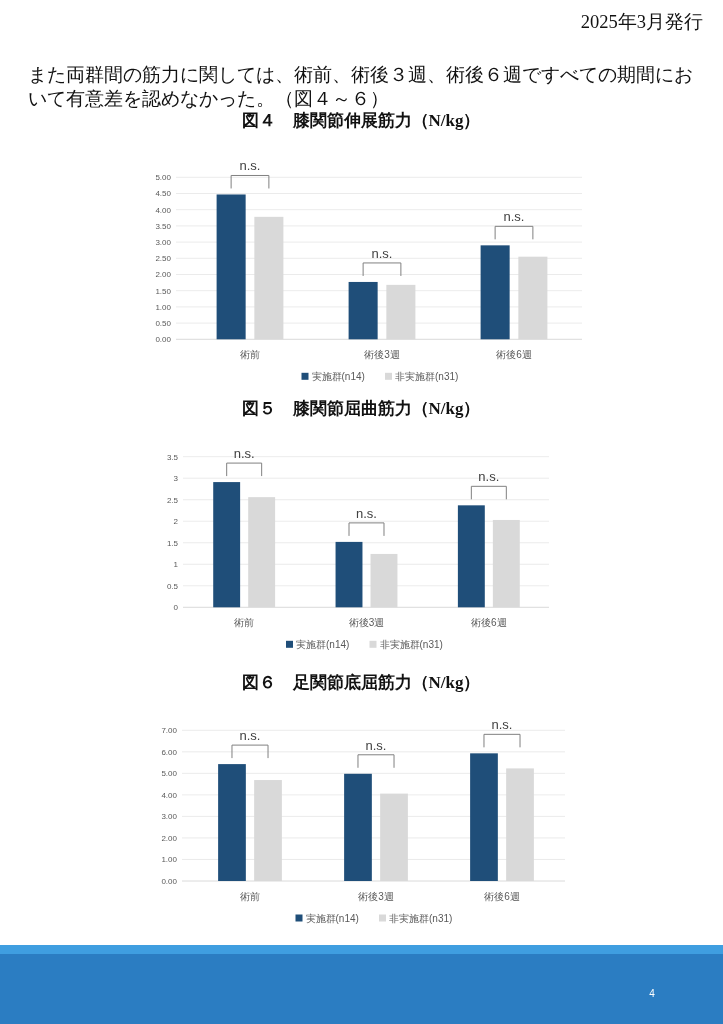 The image size is (723, 1024). What do you see at coordinates (176, 522) in the screenshot?
I see `y-tick-label: 2` at bounding box center [176, 522].